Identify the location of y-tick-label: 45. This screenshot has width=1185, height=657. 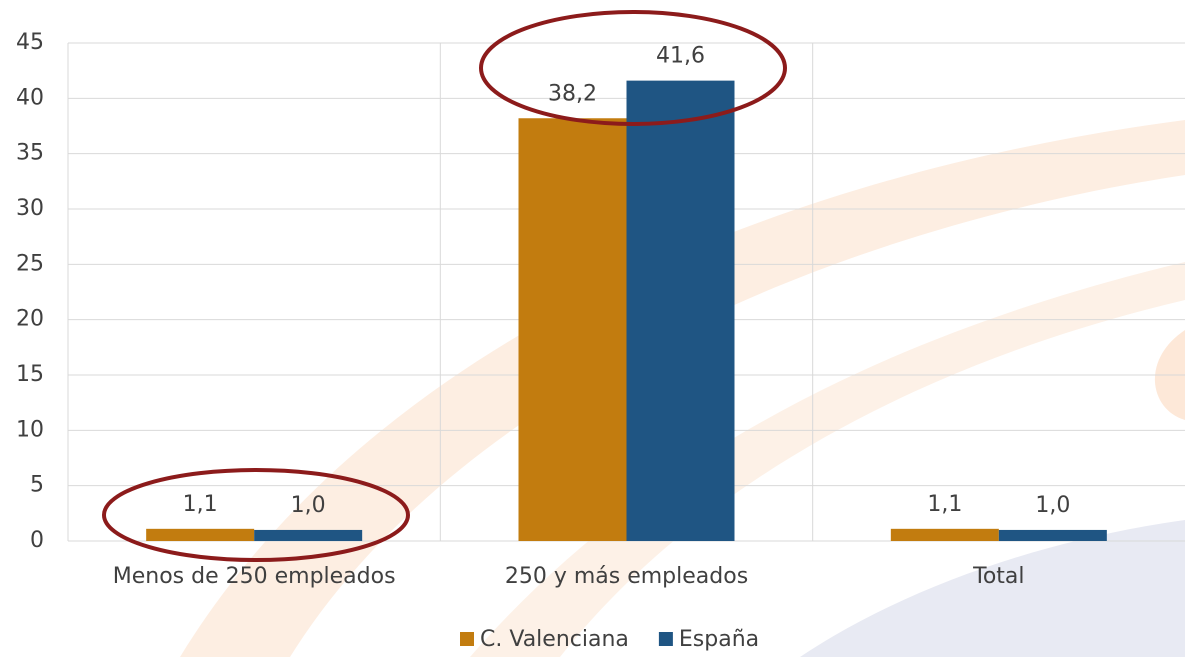
(30, 42).